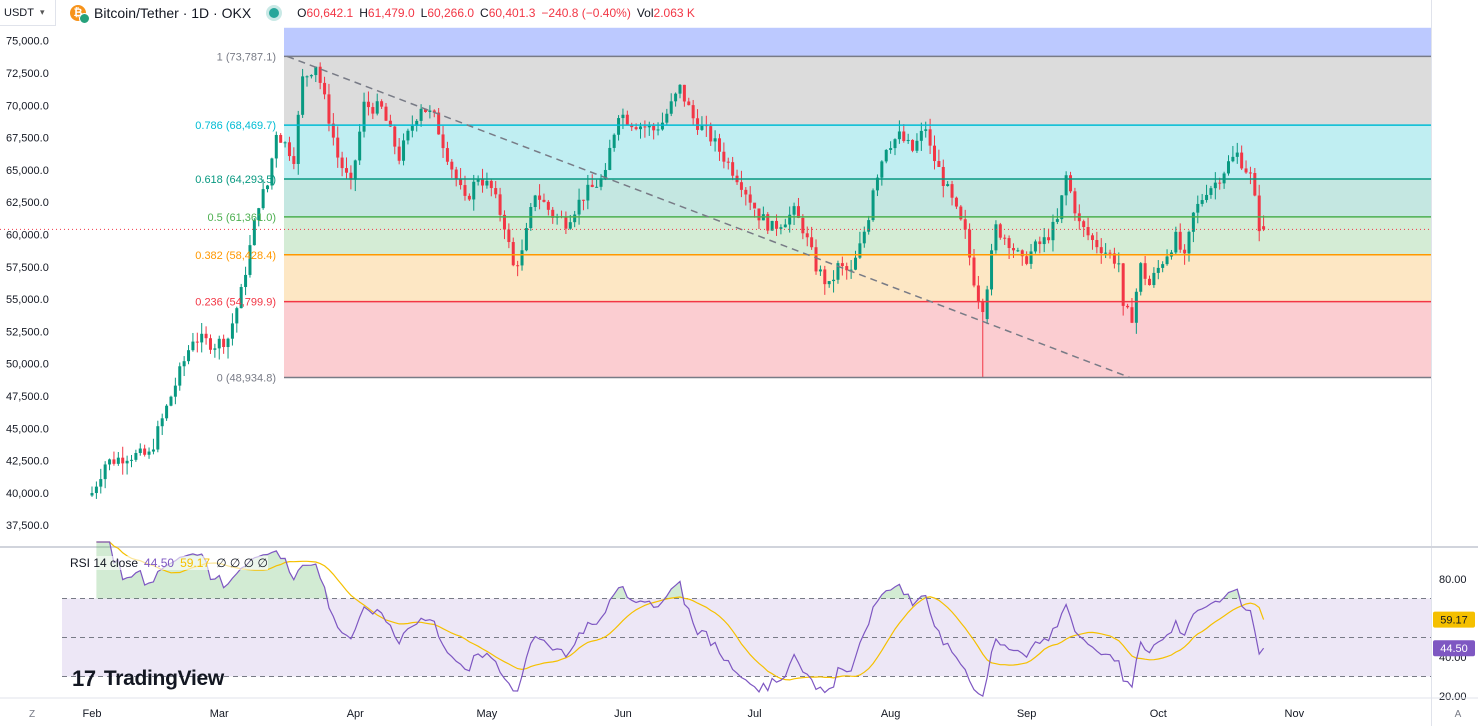 This screenshot has height=726, width=1478. What do you see at coordinates (27, 462) in the screenshot?
I see `price-axis-label: 42,500.0` at bounding box center [27, 462].